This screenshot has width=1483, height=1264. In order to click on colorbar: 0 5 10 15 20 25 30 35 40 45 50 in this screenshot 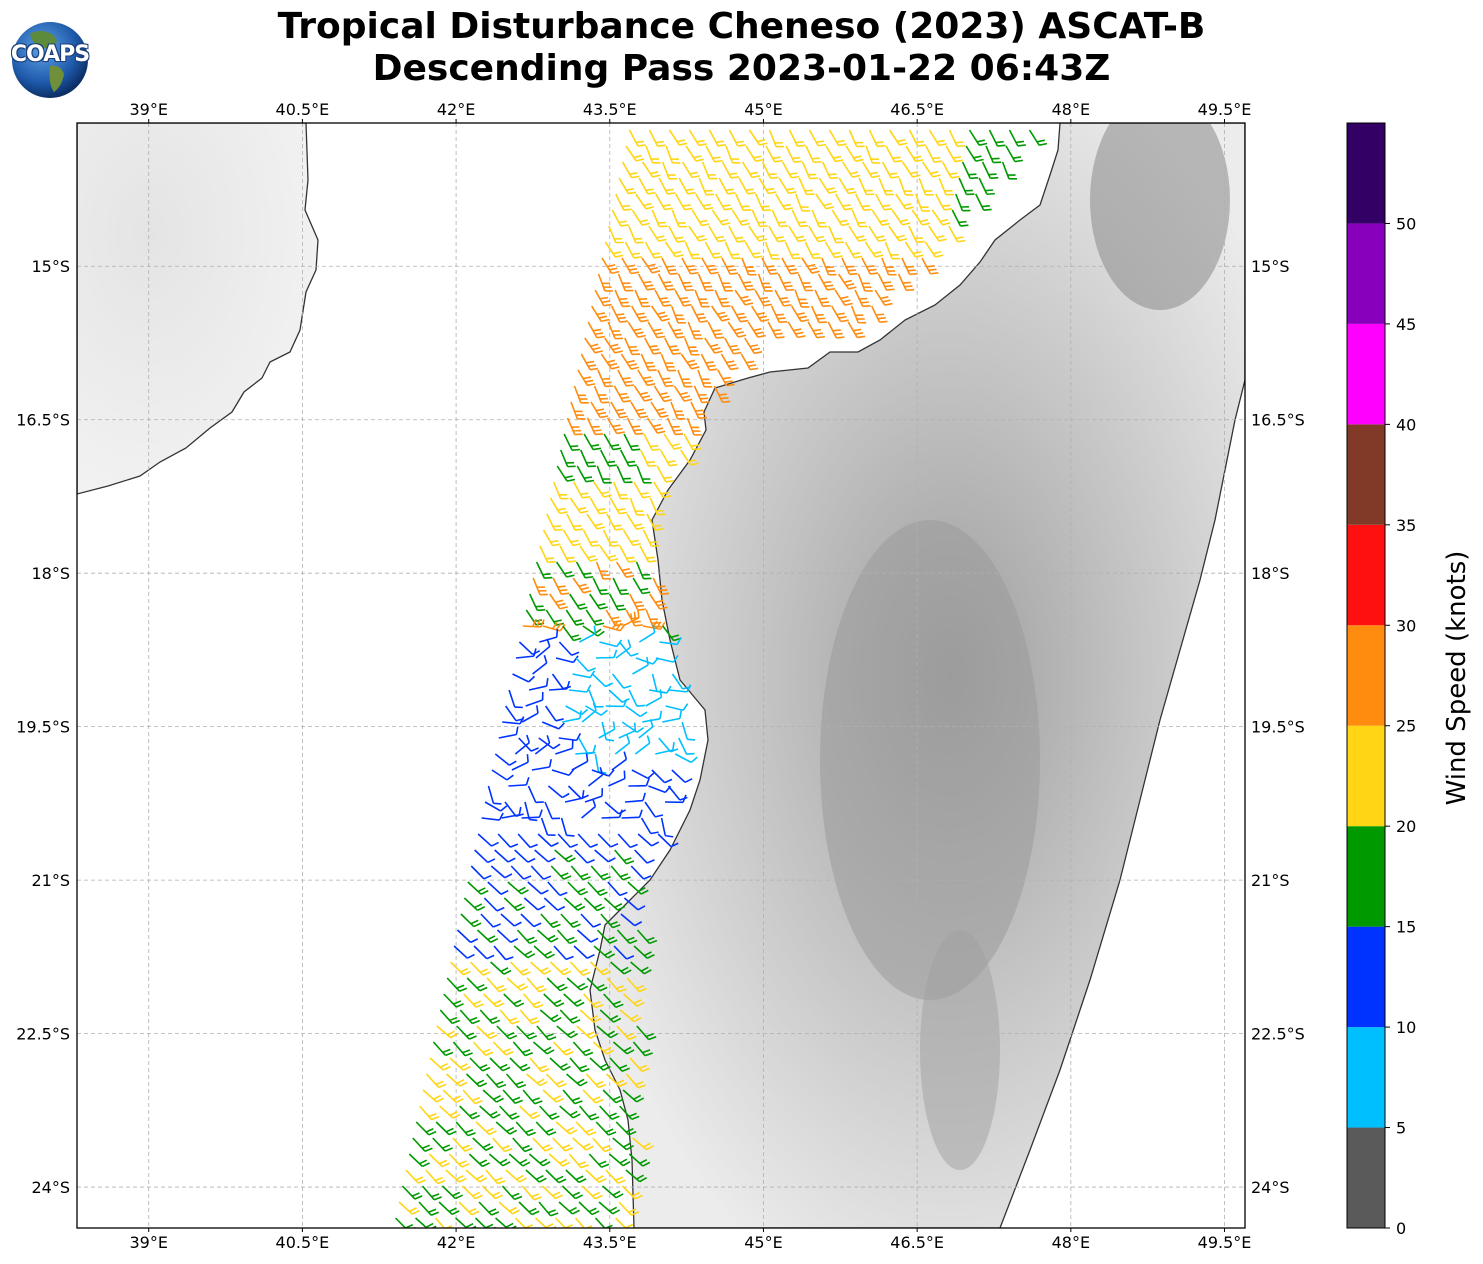, I will do `click(1381, 680)`.